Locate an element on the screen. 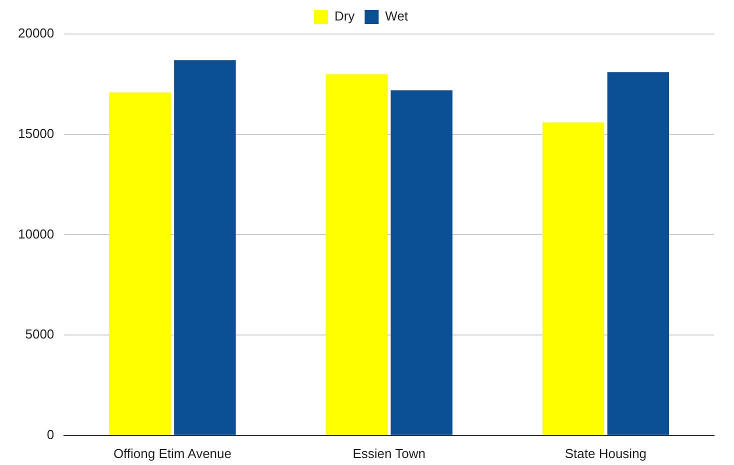  x-tick-label: Offiong Etim Avenue is located at coordinates (172, 453).